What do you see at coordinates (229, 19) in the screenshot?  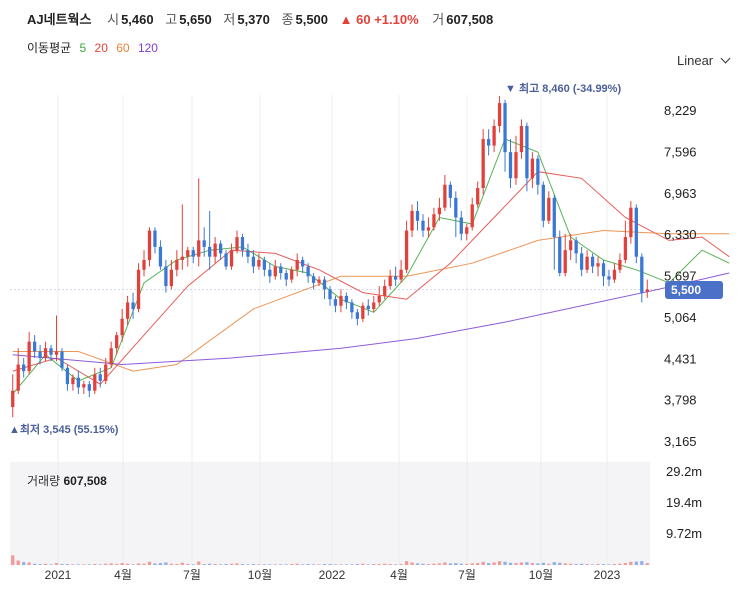 I see `low-label: 저` at bounding box center [229, 19].